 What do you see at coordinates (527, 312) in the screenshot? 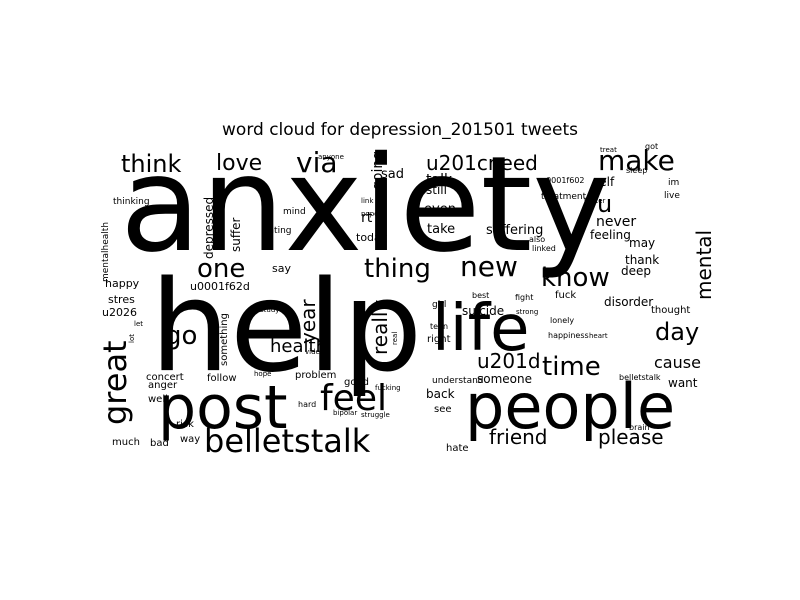
I see `cloud-word: strong` at bounding box center [527, 312].